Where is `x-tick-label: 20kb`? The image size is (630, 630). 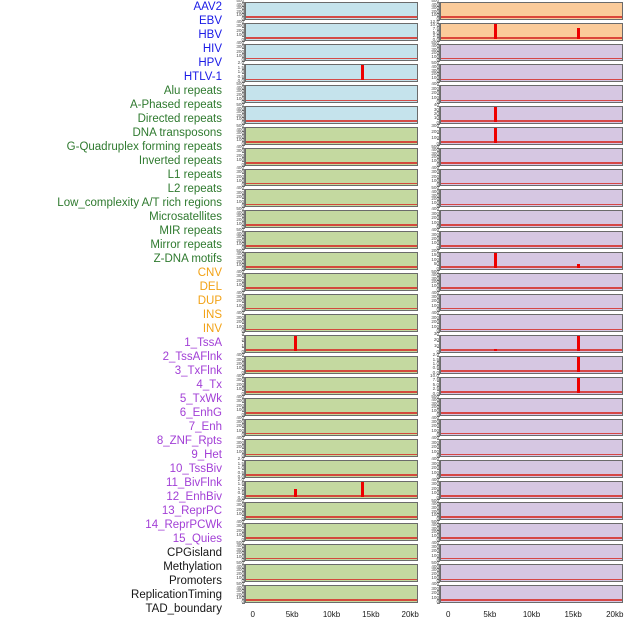 x-tick-label: 20kb is located at coordinates (410, 614).